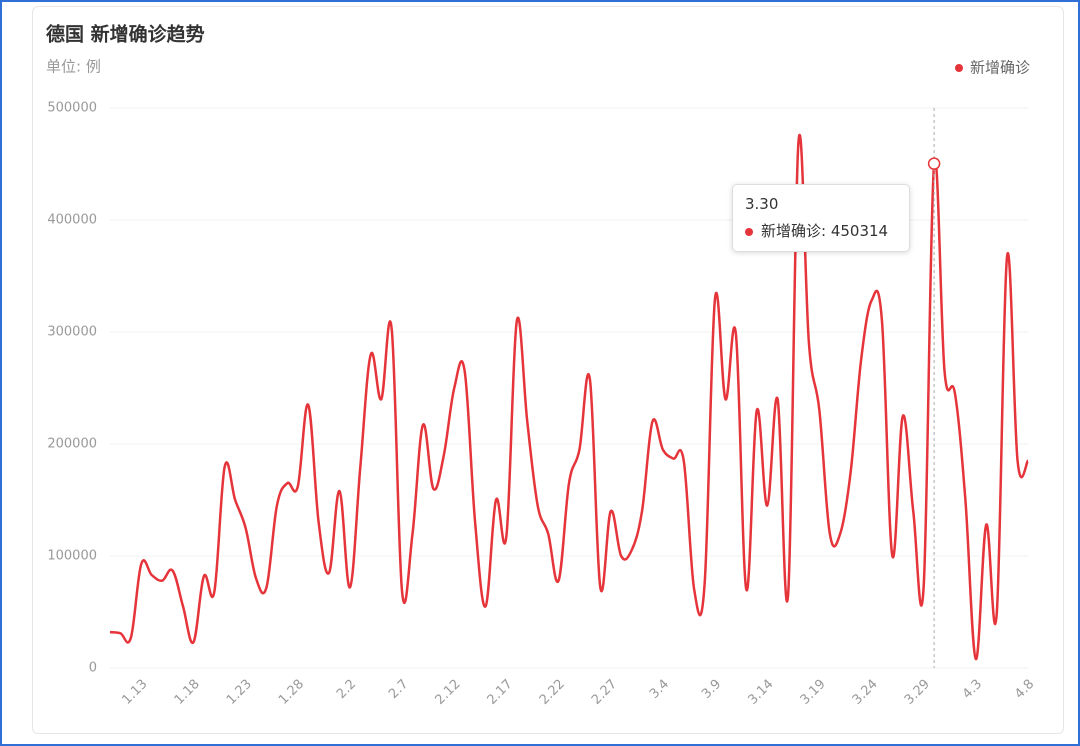 This screenshot has width=1080, height=746. I want to click on tooltip: 3.30 新增确诊: 450314, so click(821, 218).